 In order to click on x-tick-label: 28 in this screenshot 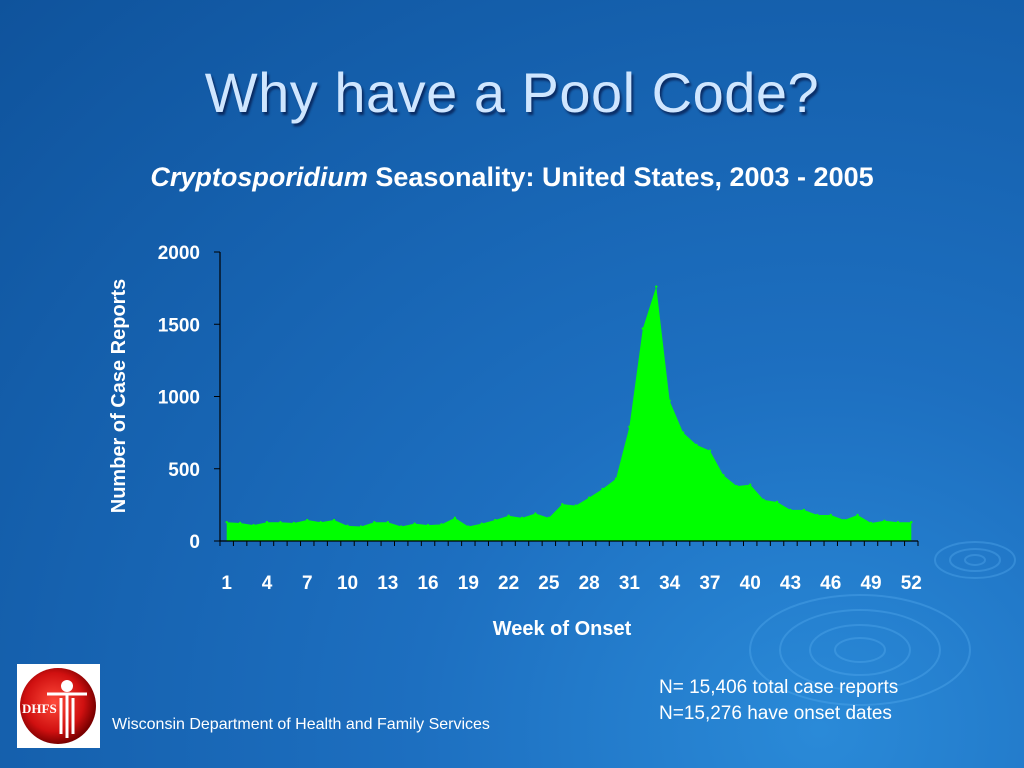, I will do `click(589, 583)`.